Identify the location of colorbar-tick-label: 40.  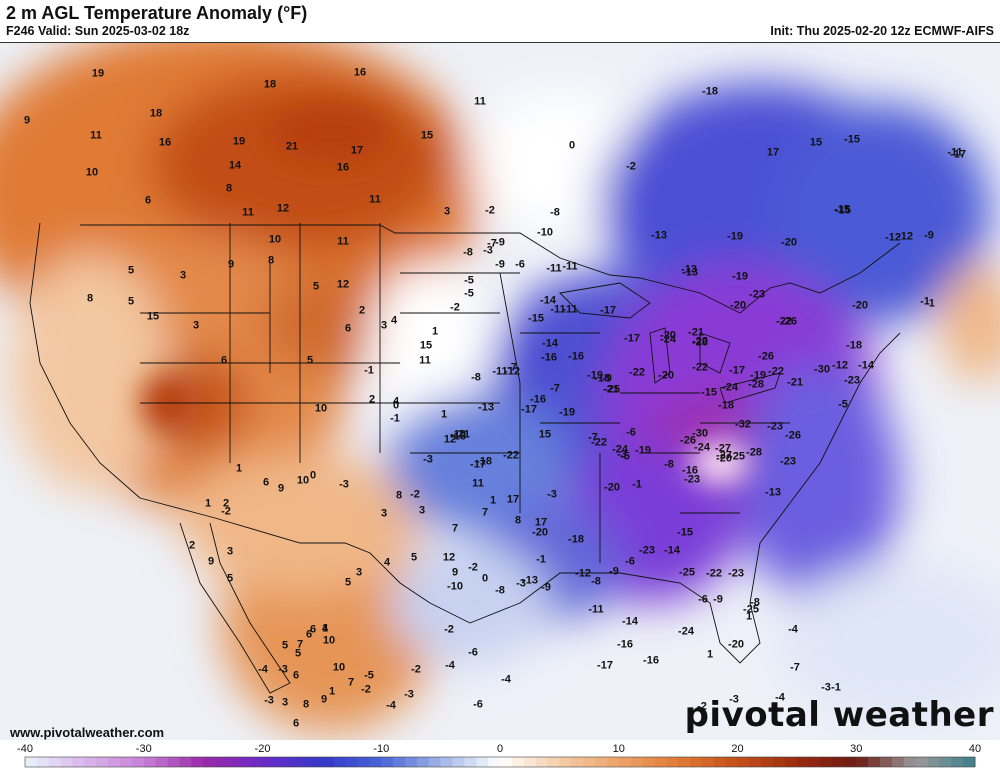
(975, 749).